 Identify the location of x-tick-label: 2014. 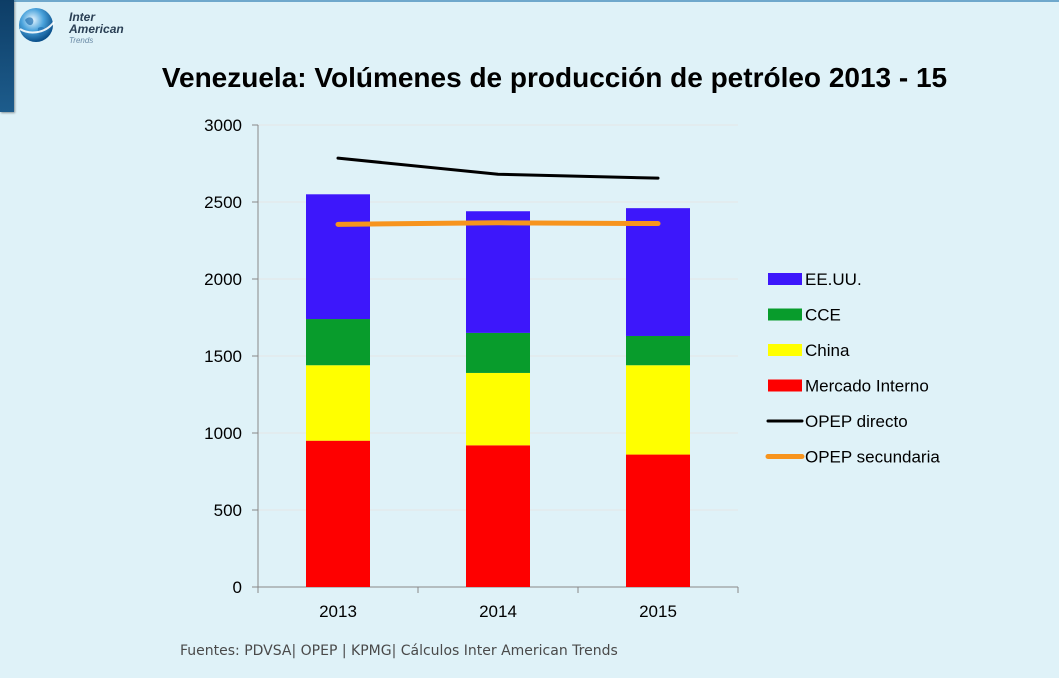
(498, 611).